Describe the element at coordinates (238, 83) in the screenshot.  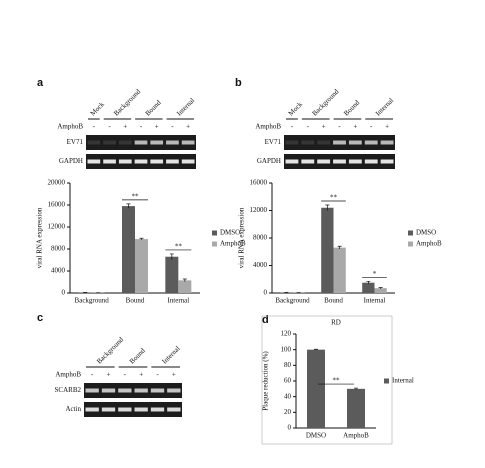
I see `panel-label: b` at that location.